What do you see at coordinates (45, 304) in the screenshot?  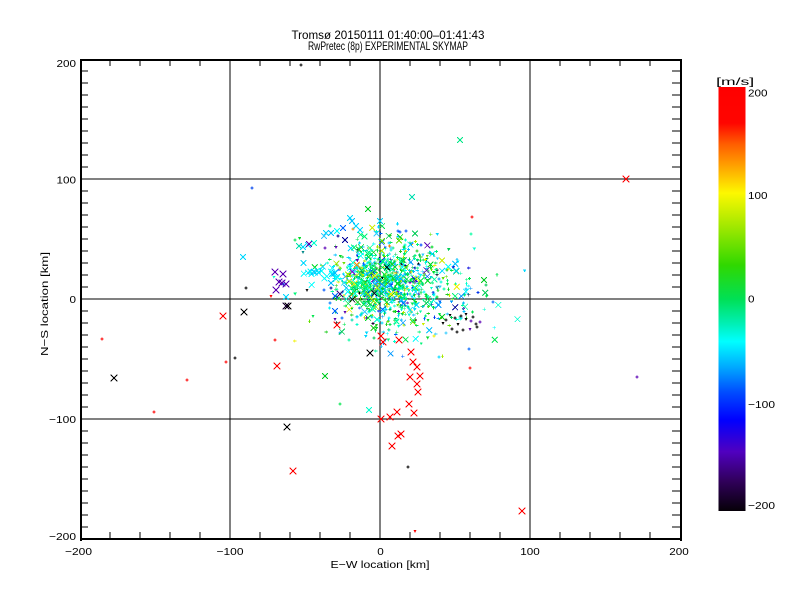 I see `svg-text: N−S location [km]` at bounding box center [45, 304].